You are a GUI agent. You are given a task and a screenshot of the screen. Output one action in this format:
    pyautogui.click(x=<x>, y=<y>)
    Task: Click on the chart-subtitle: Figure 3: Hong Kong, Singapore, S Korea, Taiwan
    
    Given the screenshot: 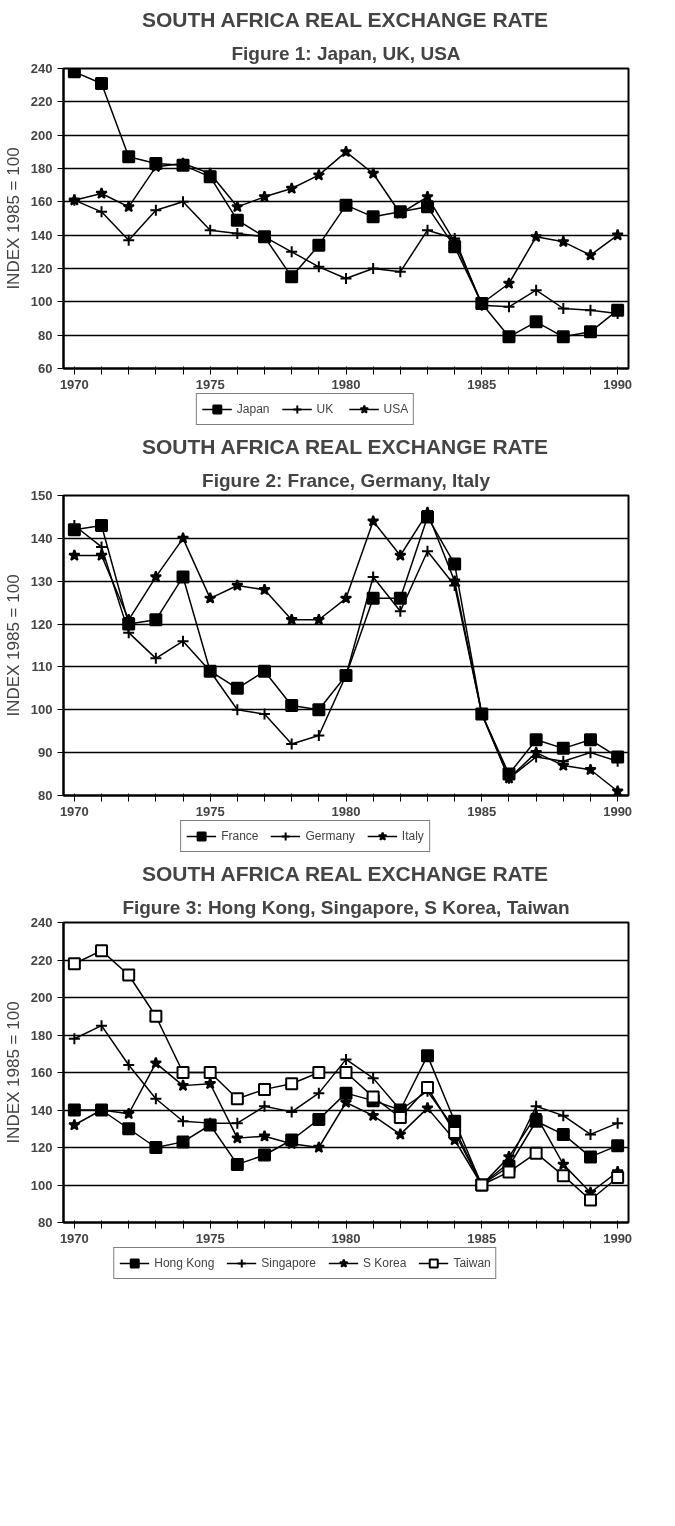 What is the action you would take?
    pyautogui.click(x=346, y=907)
    